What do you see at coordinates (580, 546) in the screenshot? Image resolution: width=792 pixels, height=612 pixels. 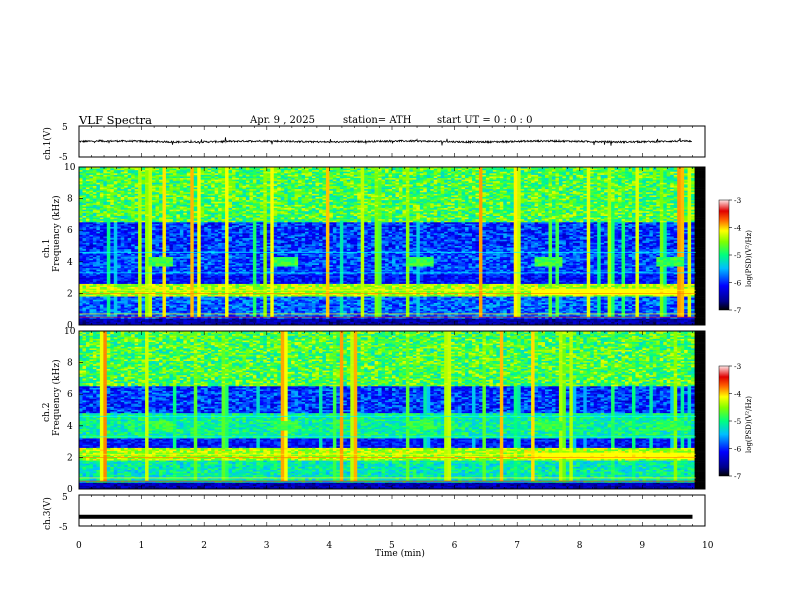 I see `x-tick-label-8: 8` at bounding box center [580, 546].